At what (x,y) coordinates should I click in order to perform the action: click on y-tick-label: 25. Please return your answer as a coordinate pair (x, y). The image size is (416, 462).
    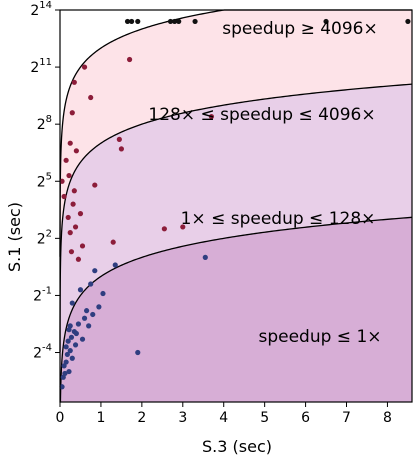
    Looking at the image, I should click on (44, 180).